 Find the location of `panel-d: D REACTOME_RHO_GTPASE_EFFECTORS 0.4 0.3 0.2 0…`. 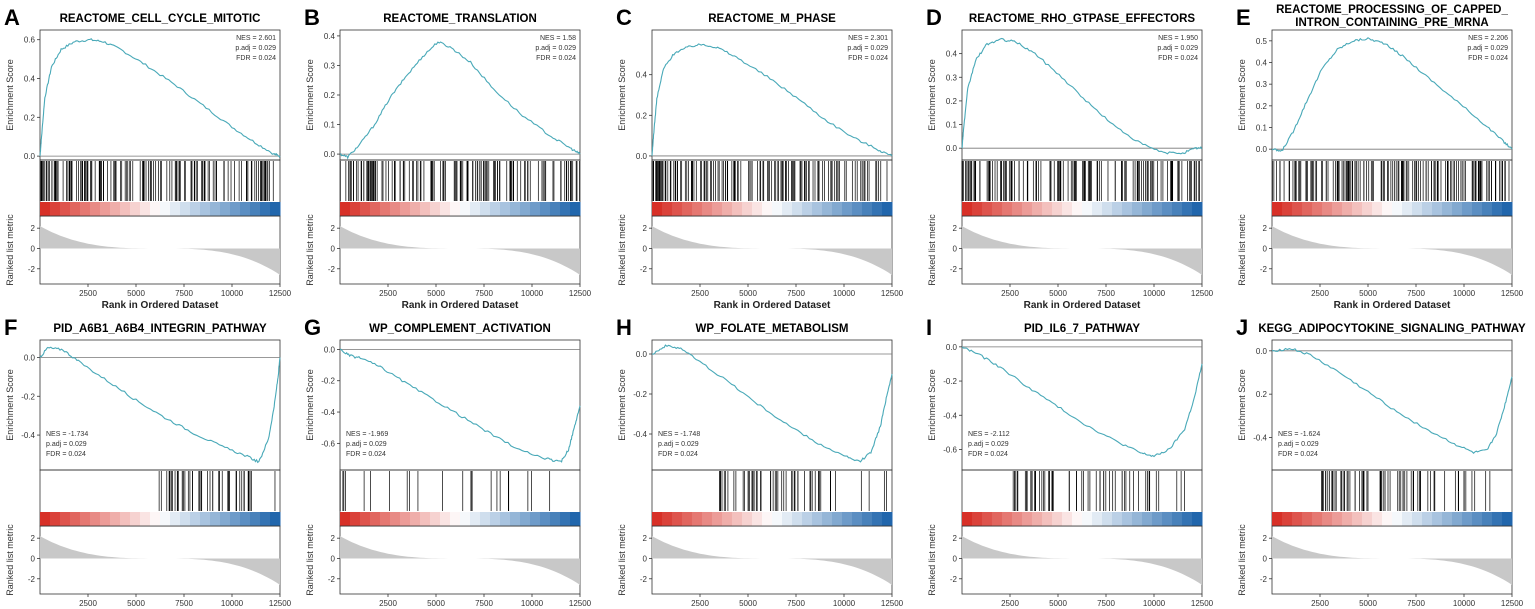

panel-d: D REACTOME_RHO_GTPASE_EFFECTORS 0.4 0.3 0.2 0… is located at coordinates (1070, 158).